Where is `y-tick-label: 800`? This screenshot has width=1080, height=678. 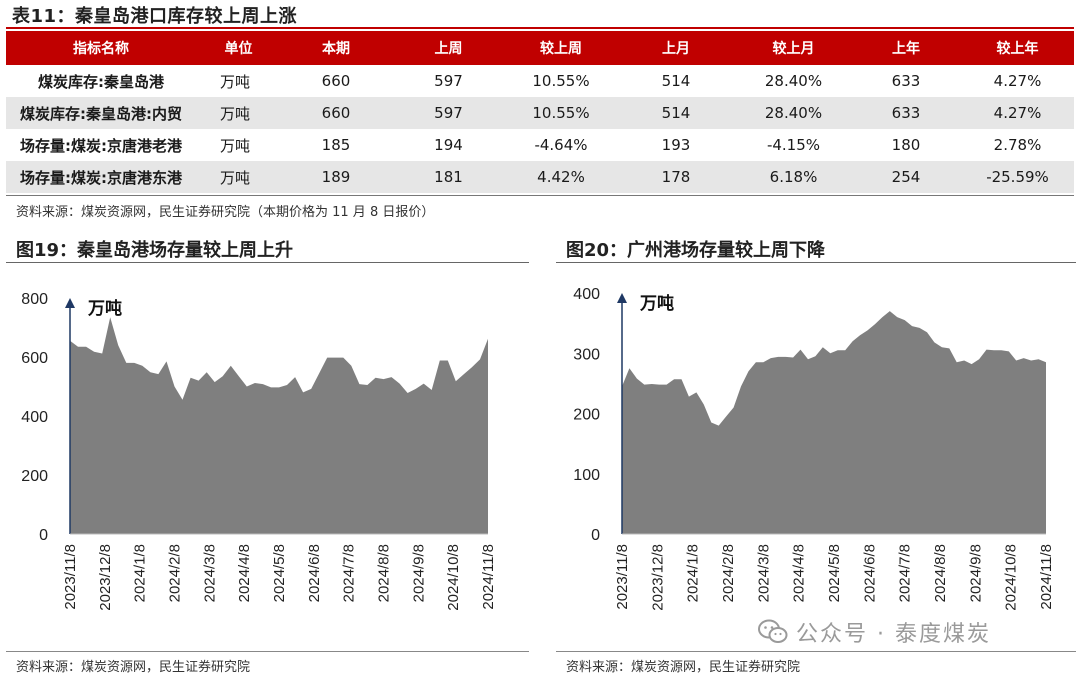 y-tick-label: 800 is located at coordinates (34, 299).